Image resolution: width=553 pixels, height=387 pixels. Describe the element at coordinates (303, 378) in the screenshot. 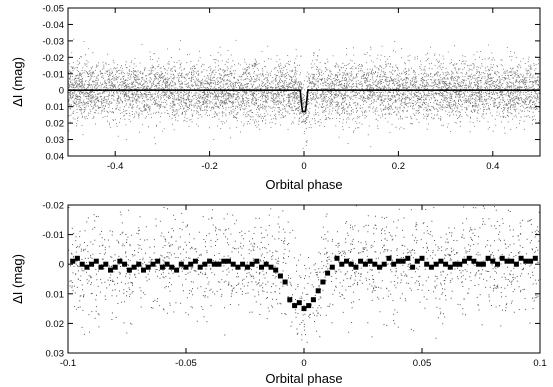

I see `bottom-x-axis-label: Orbital phase` at that location.